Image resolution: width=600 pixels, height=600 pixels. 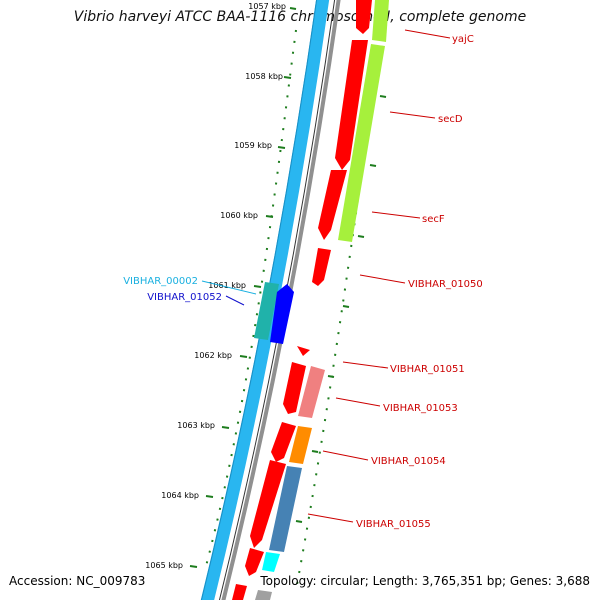 What do you see at coordinates (445, 284) in the screenshot?
I see `gene-label-vibhar-01050: VIBHAR_01050` at bounding box center [445, 284].